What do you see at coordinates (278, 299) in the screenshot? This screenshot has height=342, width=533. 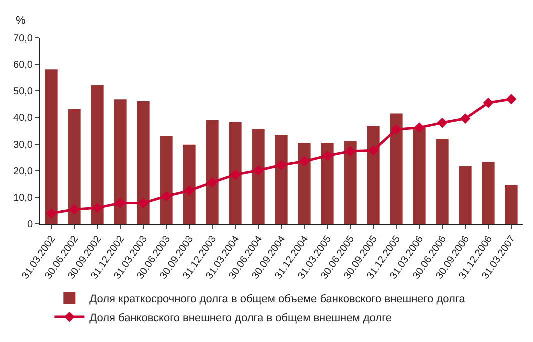 I see `legend-label: Доля краткосрочного долга в общем объеме банковского внешнего долга` at bounding box center [278, 299].